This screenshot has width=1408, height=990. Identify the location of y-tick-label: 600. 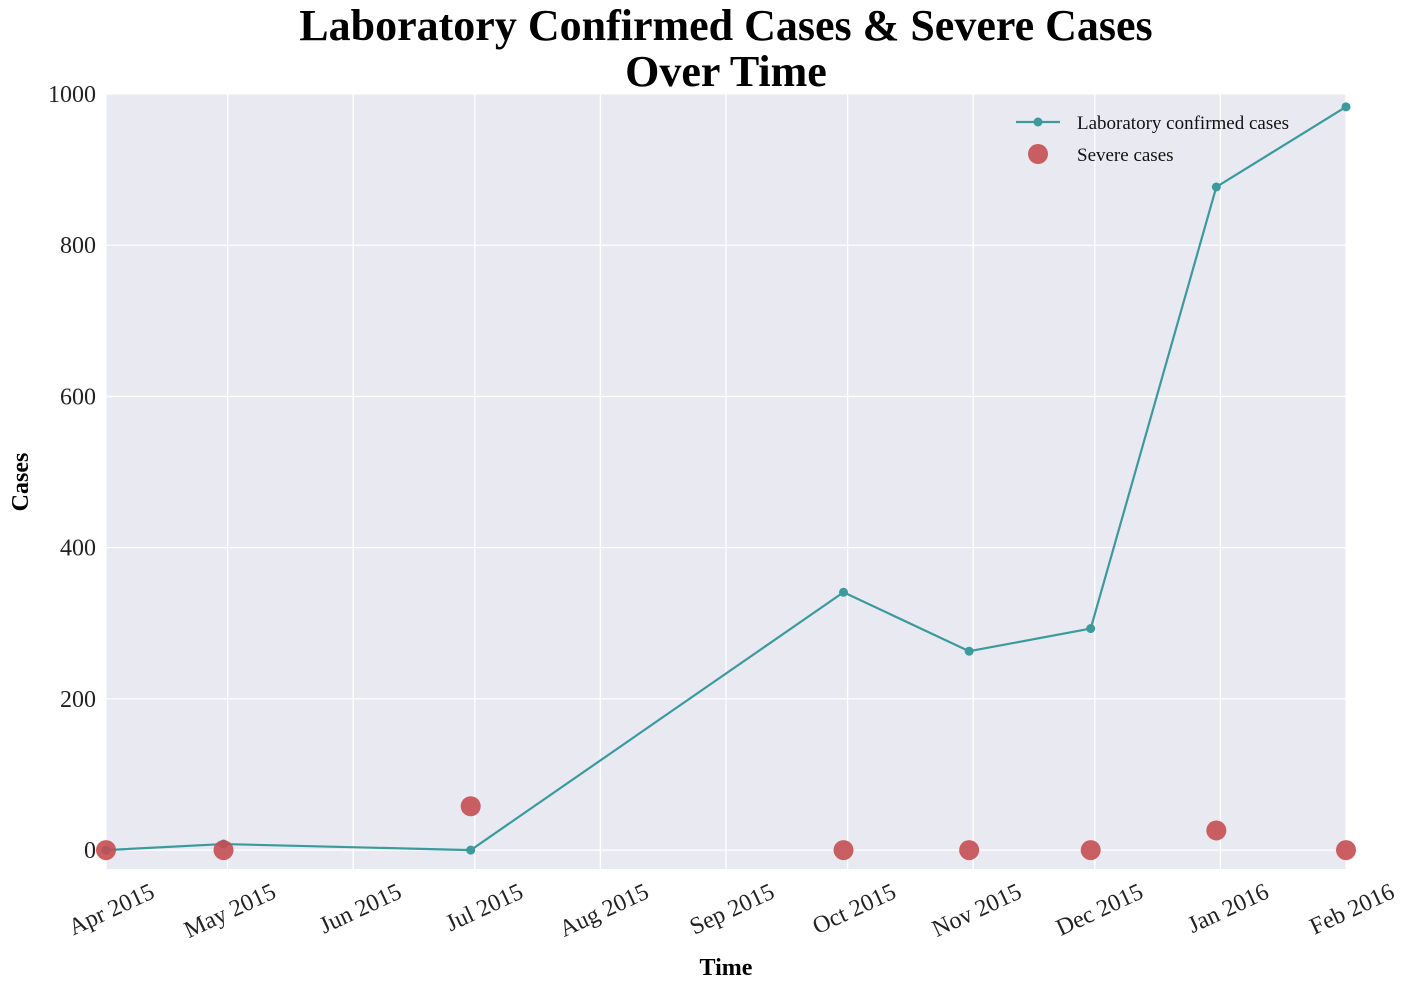
(78, 397).